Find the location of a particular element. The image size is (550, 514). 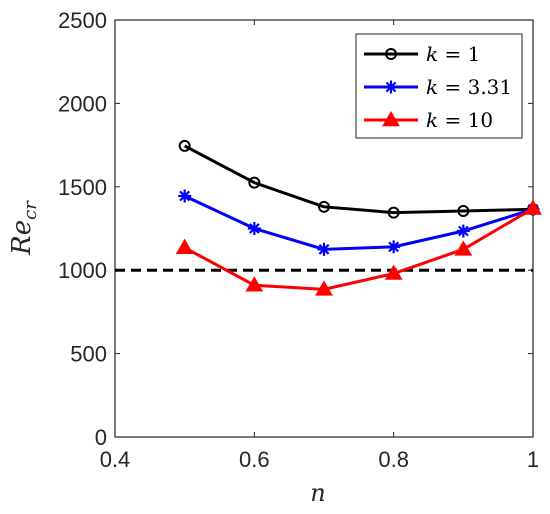

x-axis-label: n is located at coordinates (317, 493).